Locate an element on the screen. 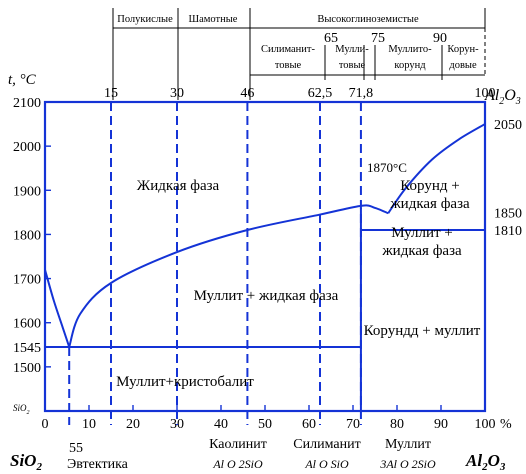 Image resolution: width=526 pixels, height=474 pixels. mark-90: 90 is located at coordinates (440, 38).